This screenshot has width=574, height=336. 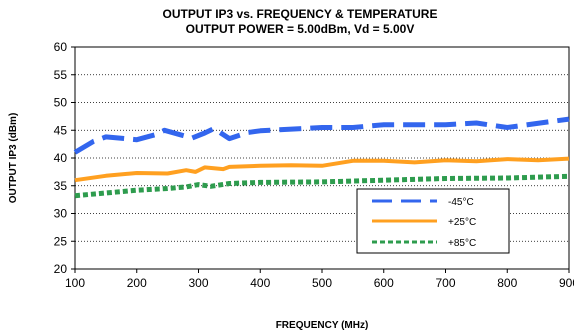 I want to click on x-tick-label: 700, so click(x=445, y=283).